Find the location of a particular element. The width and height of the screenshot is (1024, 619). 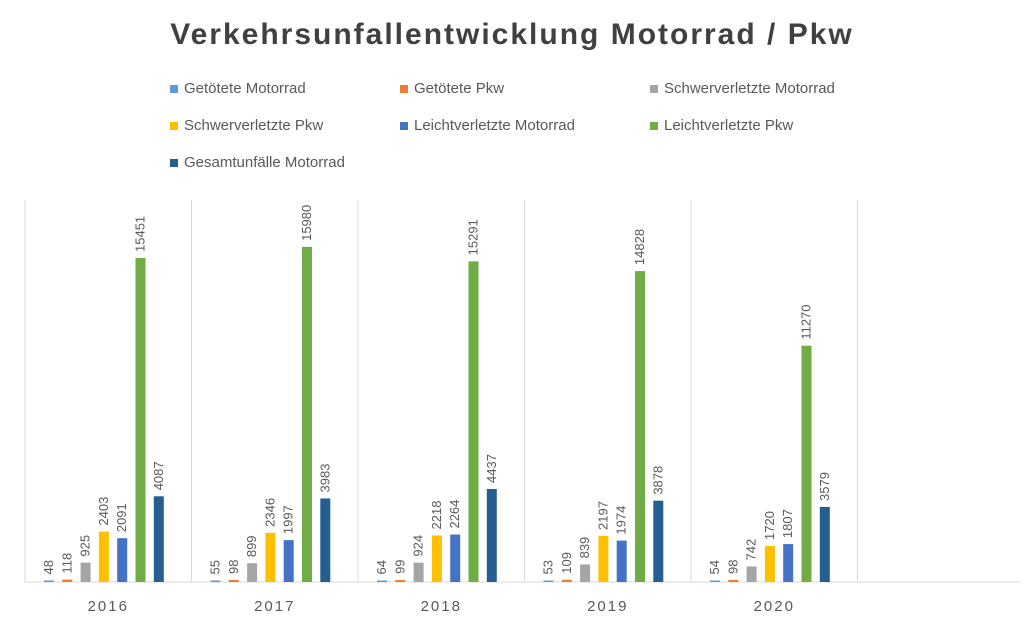

data-label: 925 is located at coordinates (85, 546).